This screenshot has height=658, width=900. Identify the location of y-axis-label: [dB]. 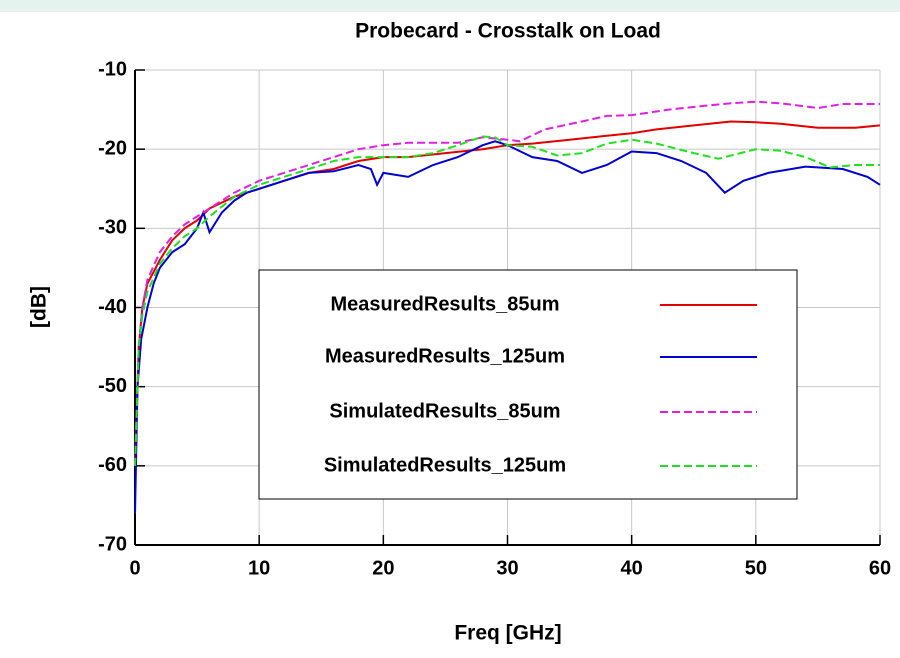
(39, 307).